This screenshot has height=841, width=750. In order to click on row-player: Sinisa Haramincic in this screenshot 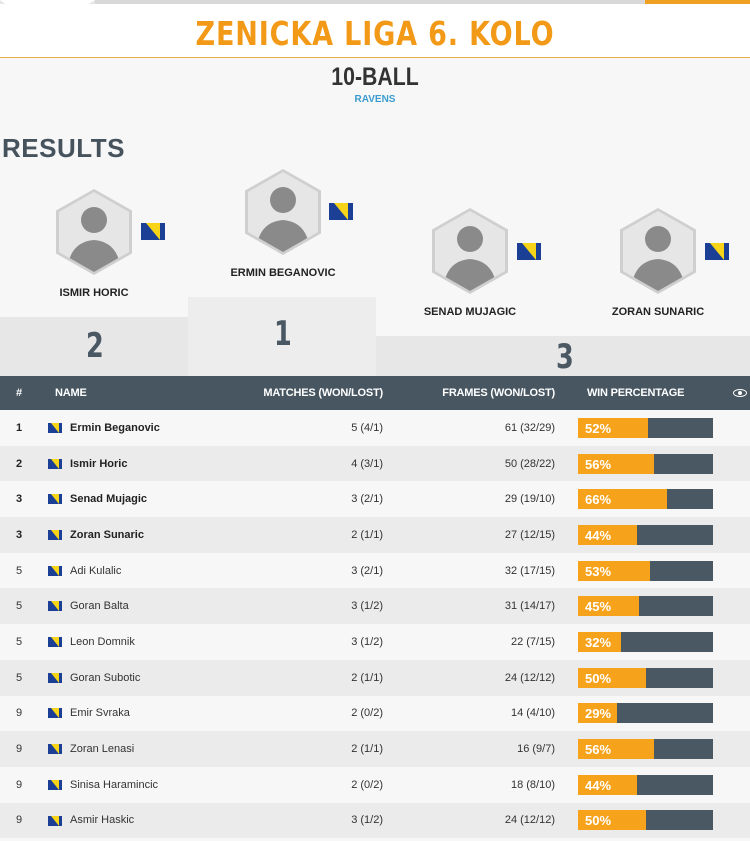, I will do `click(147, 785)`.